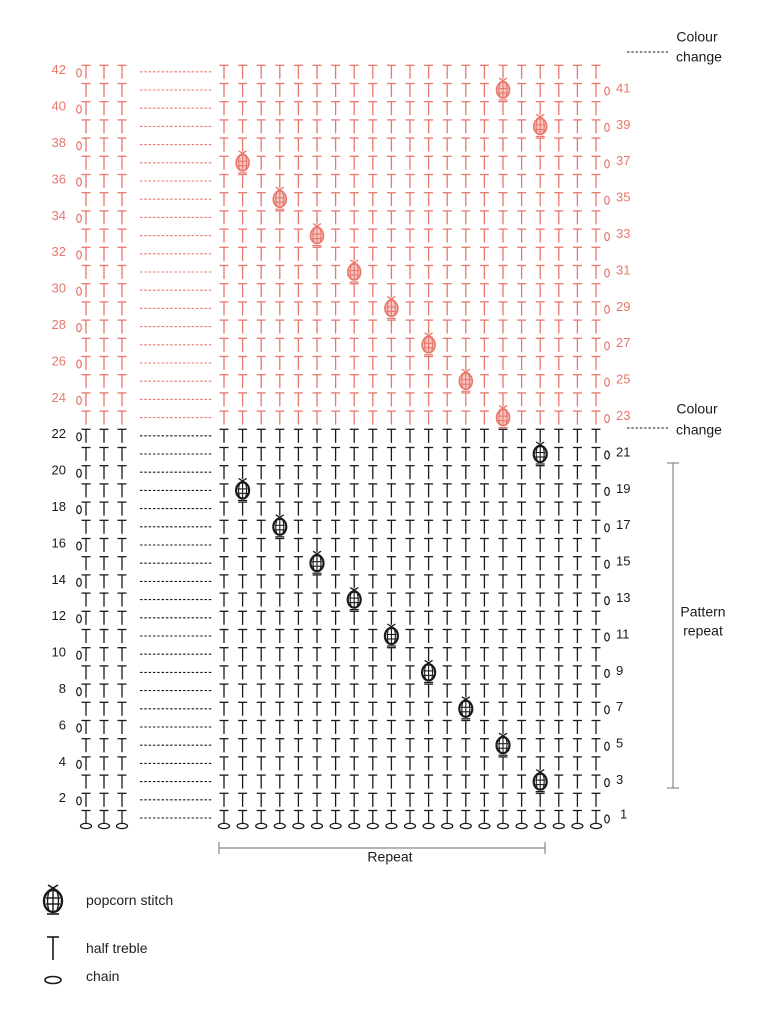 The height and width of the screenshot is (1024, 767). What do you see at coordinates (117, 948) in the screenshot?
I see `legend-label-half-treble: half treble` at bounding box center [117, 948].